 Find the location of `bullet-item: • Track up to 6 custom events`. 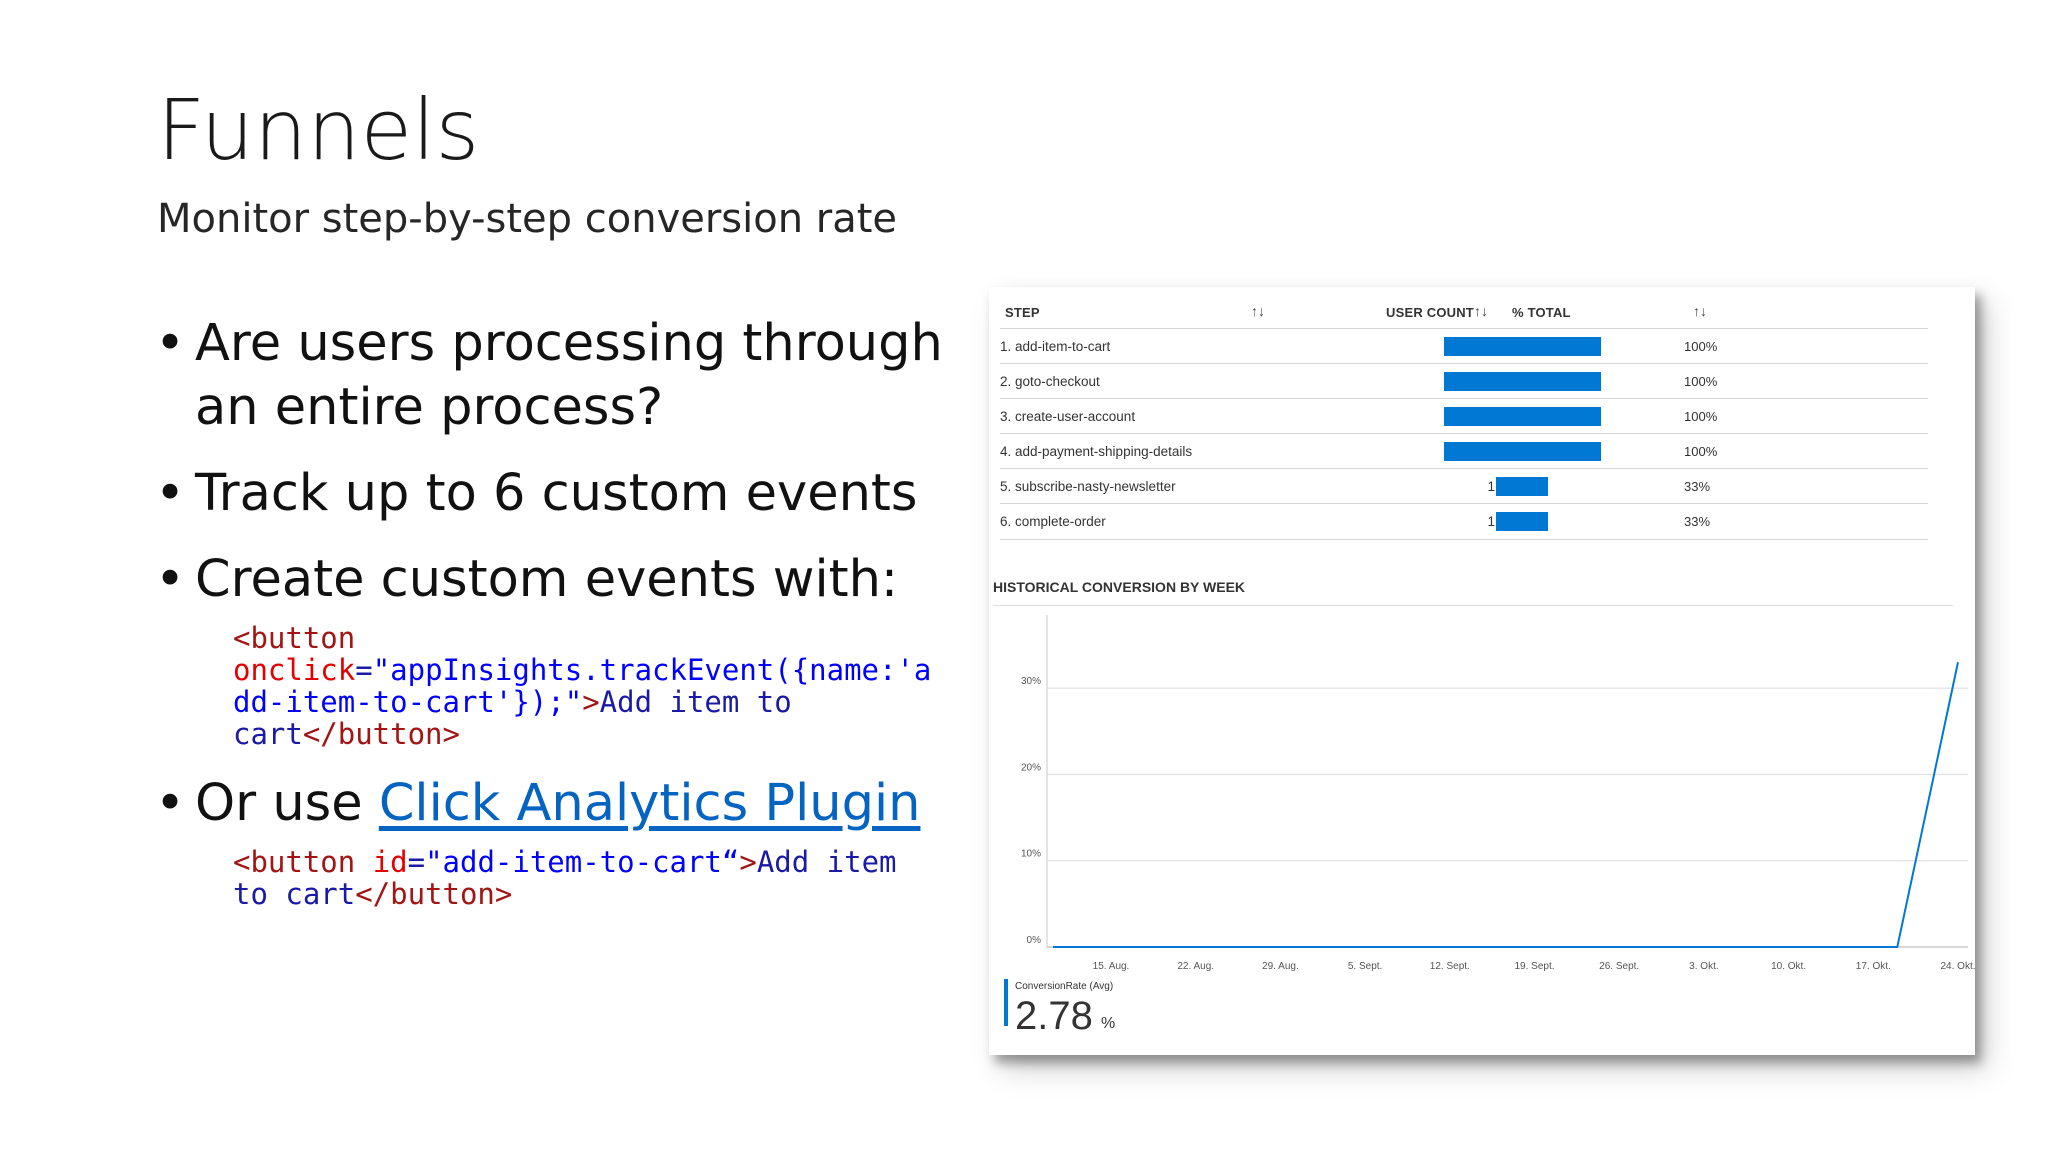

bullet-item: • Track up to 6 custom events is located at coordinates (550, 494).